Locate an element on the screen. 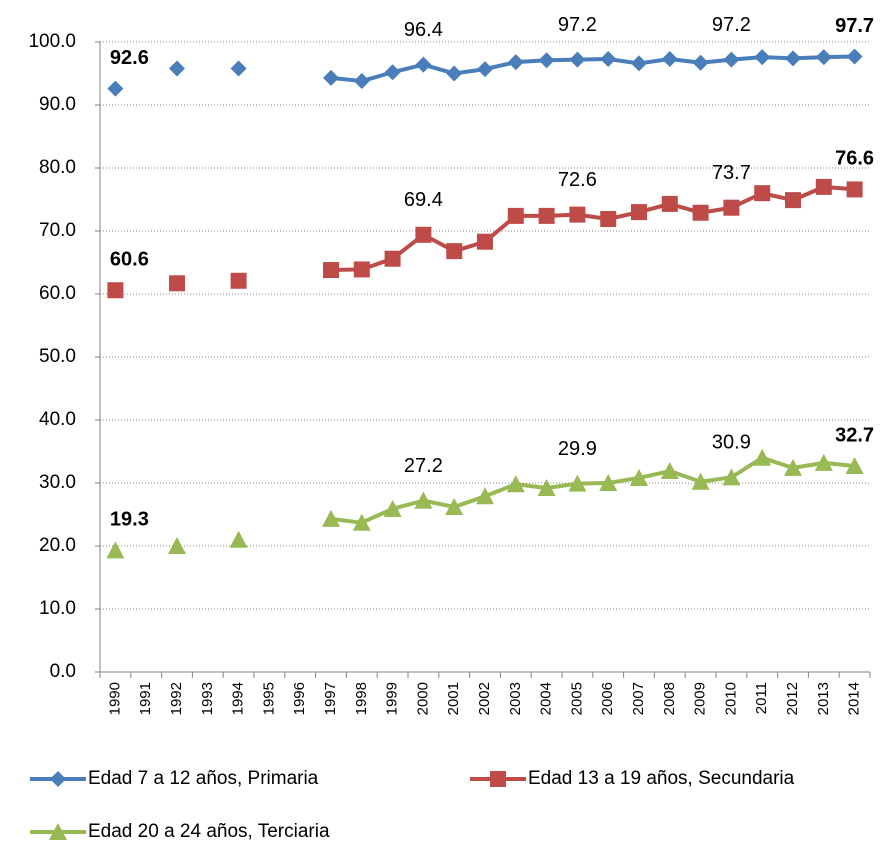  x-tick-label: 2008 is located at coordinates (669, 698).